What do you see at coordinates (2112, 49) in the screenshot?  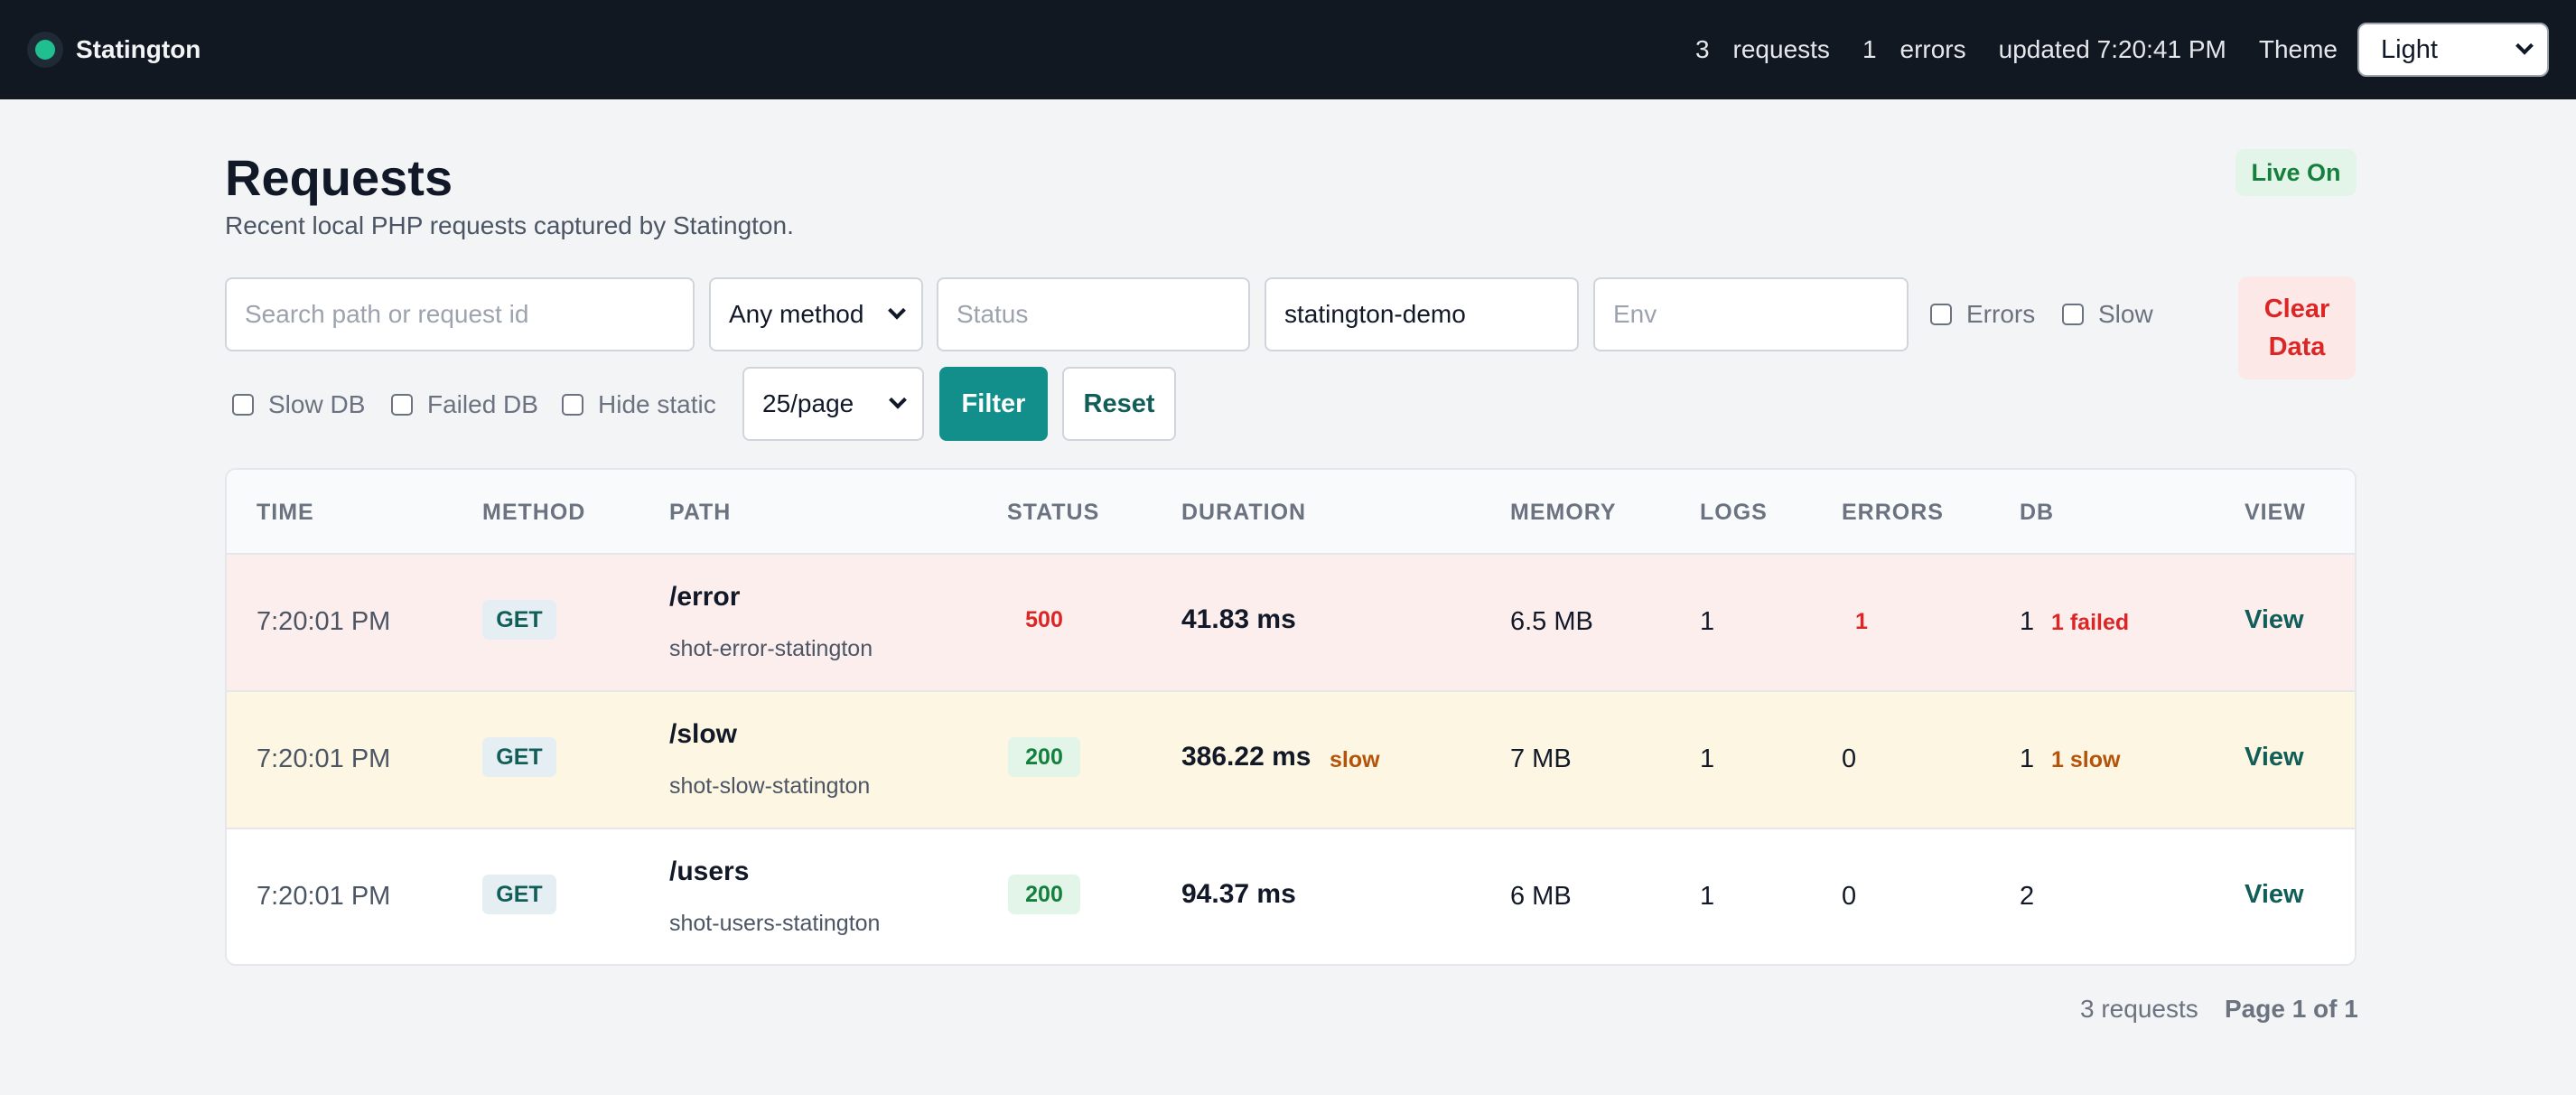 I see `updated-time: updated 7:20:41 PM` at bounding box center [2112, 49].